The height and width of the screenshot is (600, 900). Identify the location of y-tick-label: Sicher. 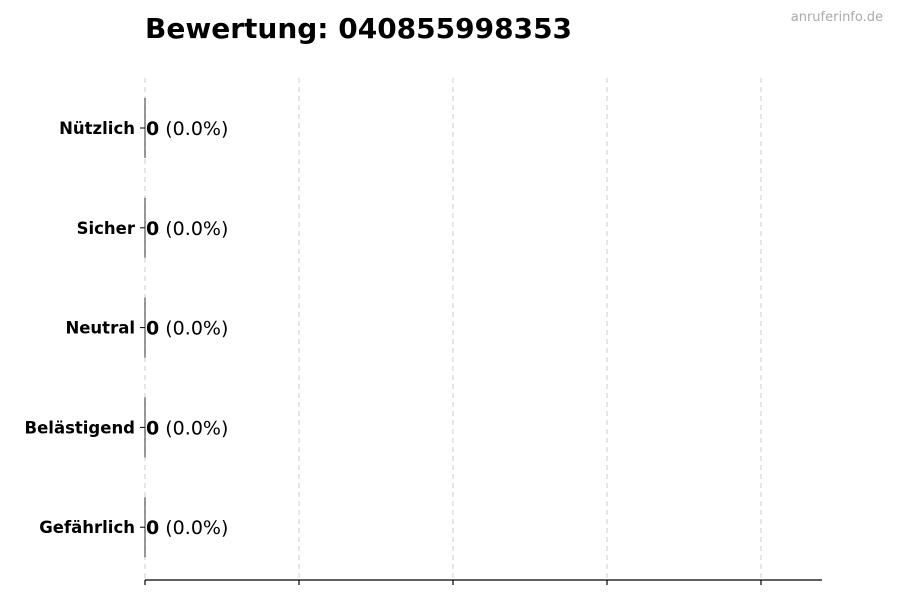
(106, 228).